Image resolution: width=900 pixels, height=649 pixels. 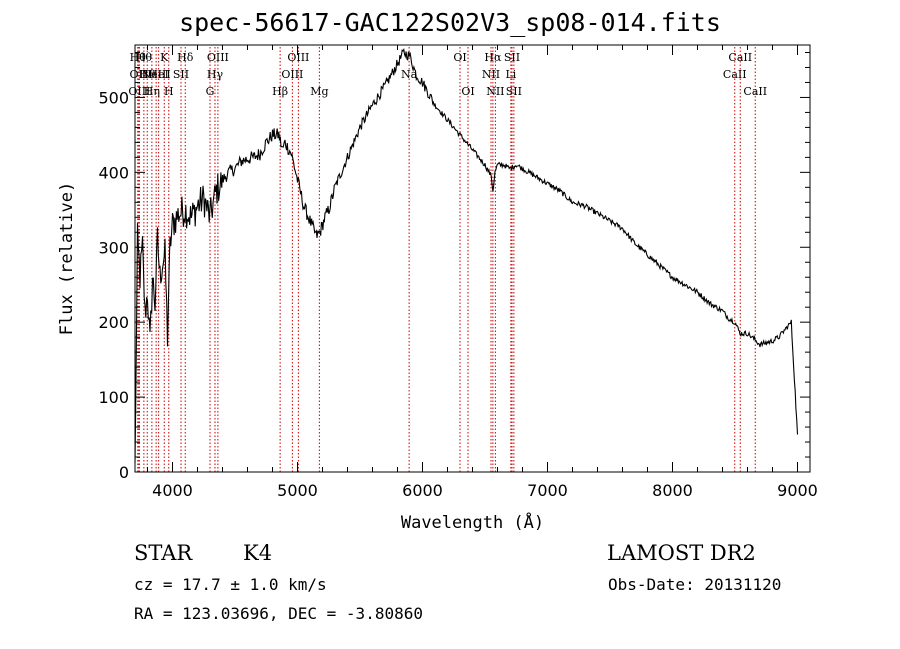 What do you see at coordinates (292, 74) in the screenshot?
I see `line-marker-label-16: OIII` at bounding box center [292, 74].